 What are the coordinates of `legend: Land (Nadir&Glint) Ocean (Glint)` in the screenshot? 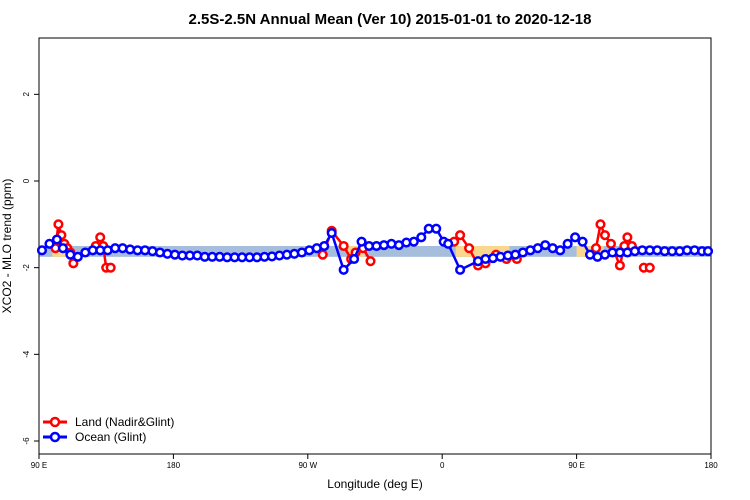 It's located at (108, 429).